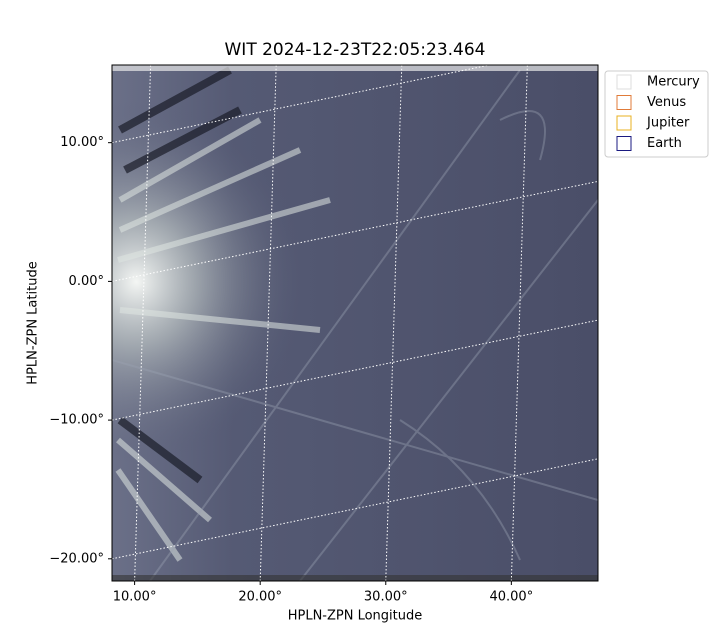  I want to click on y-tick-label: 10.00°, so click(82, 142).